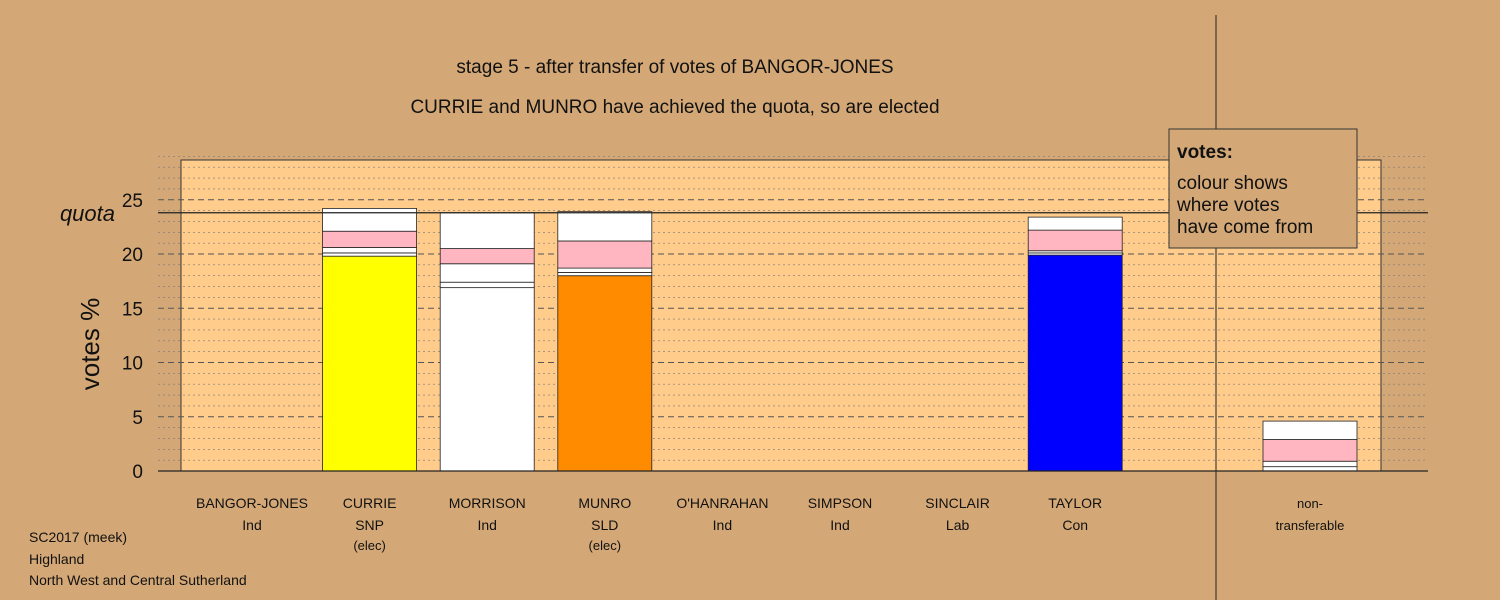 This screenshot has height=600, width=1500. What do you see at coordinates (487, 503) in the screenshot?
I see `candidate-name: MORRISON` at bounding box center [487, 503].